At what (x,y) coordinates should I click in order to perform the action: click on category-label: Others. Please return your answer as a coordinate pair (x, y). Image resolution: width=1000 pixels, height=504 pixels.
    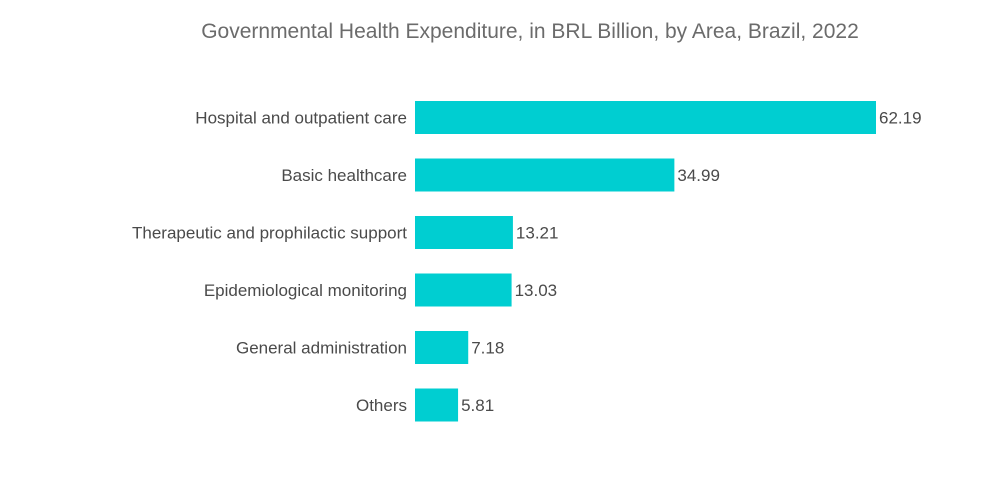
    Looking at the image, I should click on (381, 405).